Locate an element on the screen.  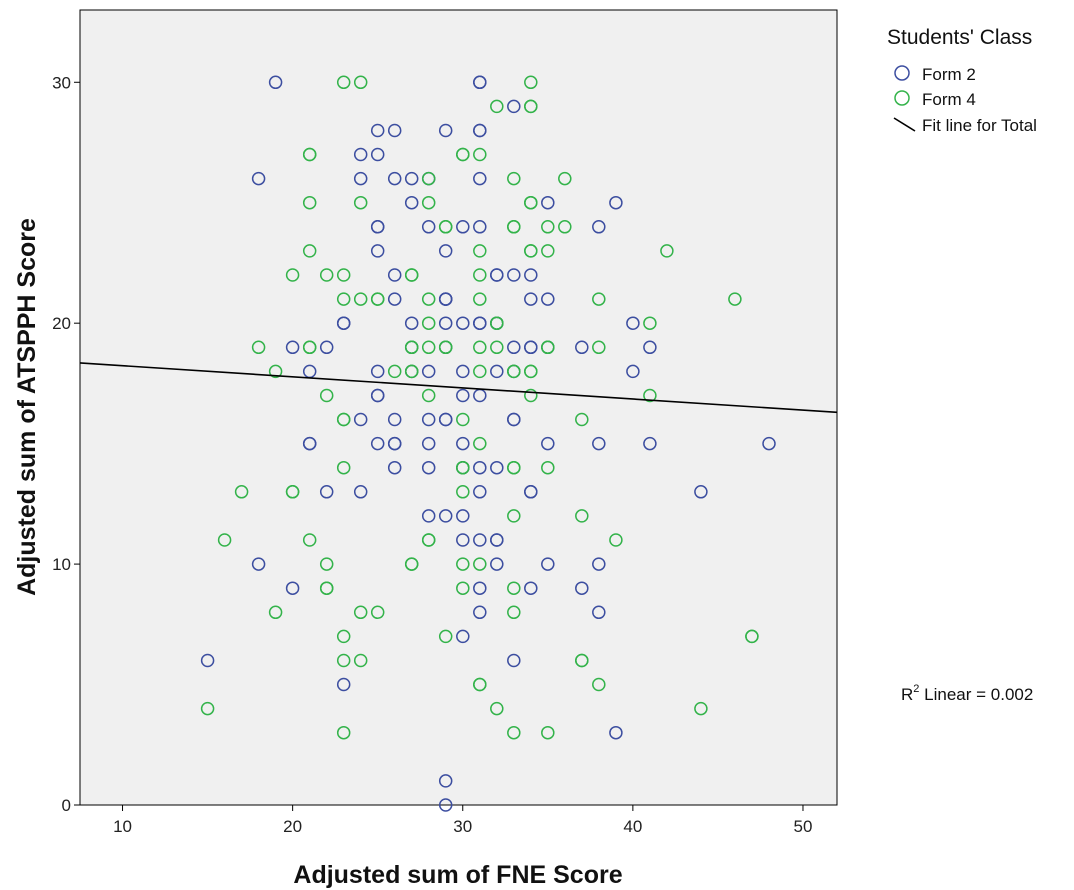
legend-label-form-2: Form 2 is located at coordinates (949, 74).